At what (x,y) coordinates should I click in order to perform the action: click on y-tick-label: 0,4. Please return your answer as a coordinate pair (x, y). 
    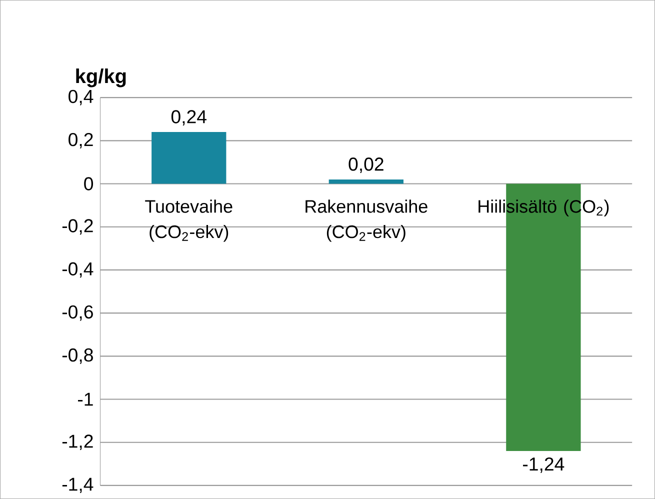
    Looking at the image, I should click on (81, 98).